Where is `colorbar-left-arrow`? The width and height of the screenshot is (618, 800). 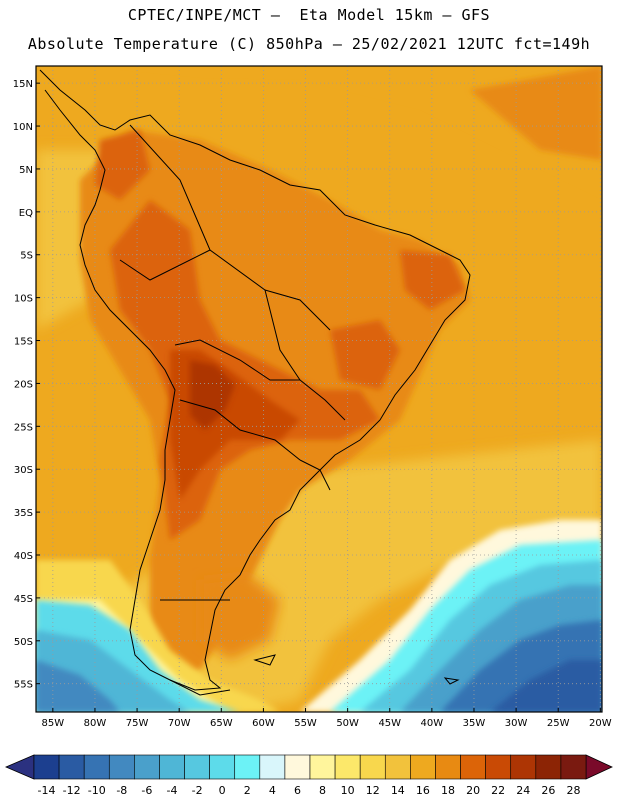
colorbar-left-arrow is located at coordinates (19, 767).